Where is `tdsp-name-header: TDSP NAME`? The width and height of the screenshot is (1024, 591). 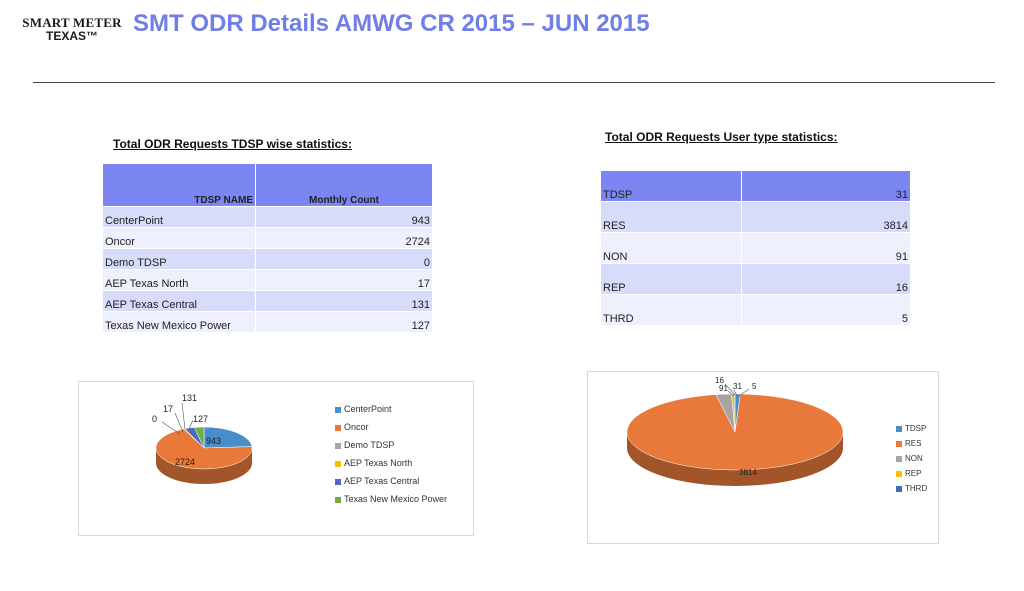 tdsp-name-header: TDSP NAME is located at coordinates (179, 185).